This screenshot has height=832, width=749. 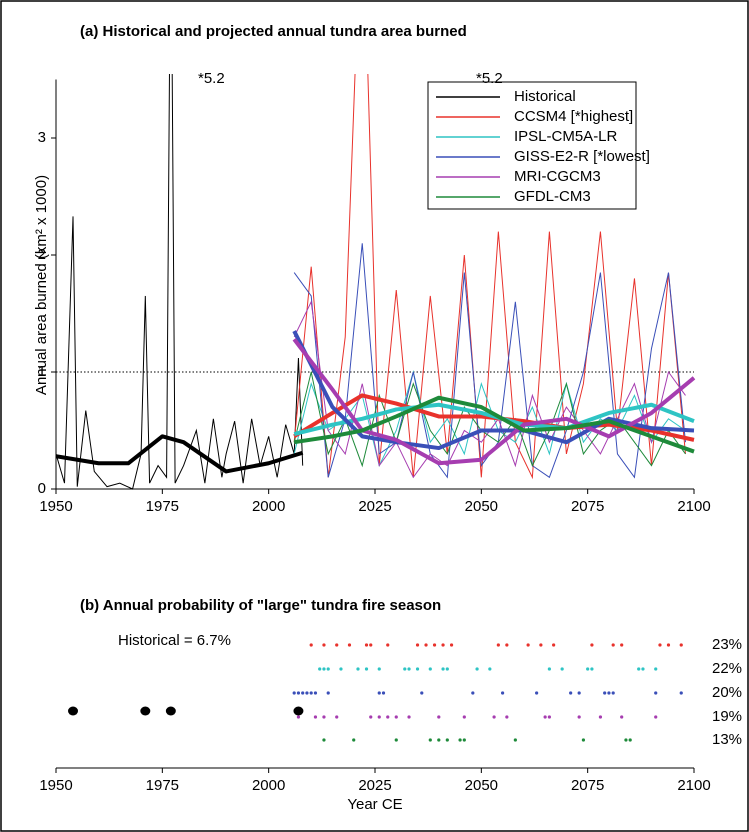 I want to click on y-tick-label: 0, so click(x=42, y=488).